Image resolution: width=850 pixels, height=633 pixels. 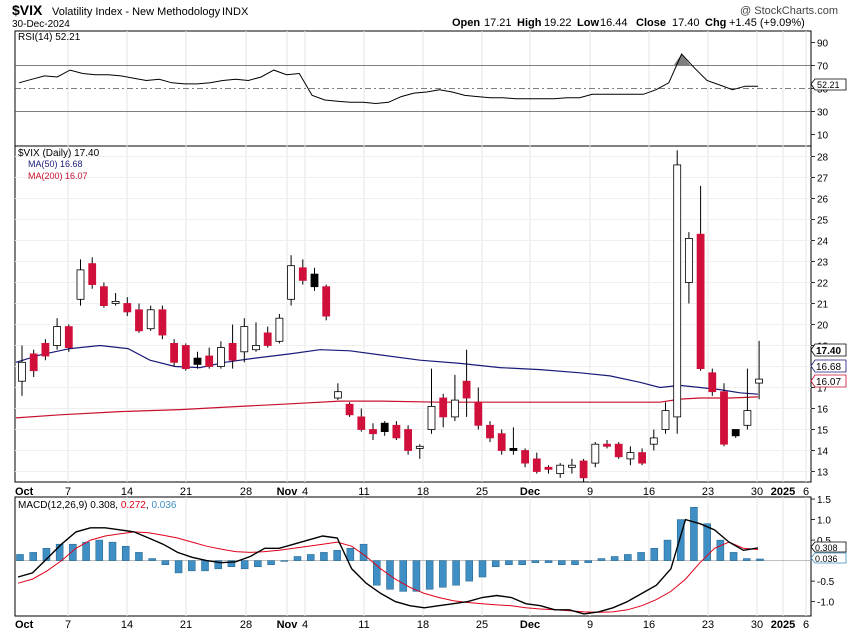 I want to click on x-tick-label-macd: 14, so click(x=127, y=625).